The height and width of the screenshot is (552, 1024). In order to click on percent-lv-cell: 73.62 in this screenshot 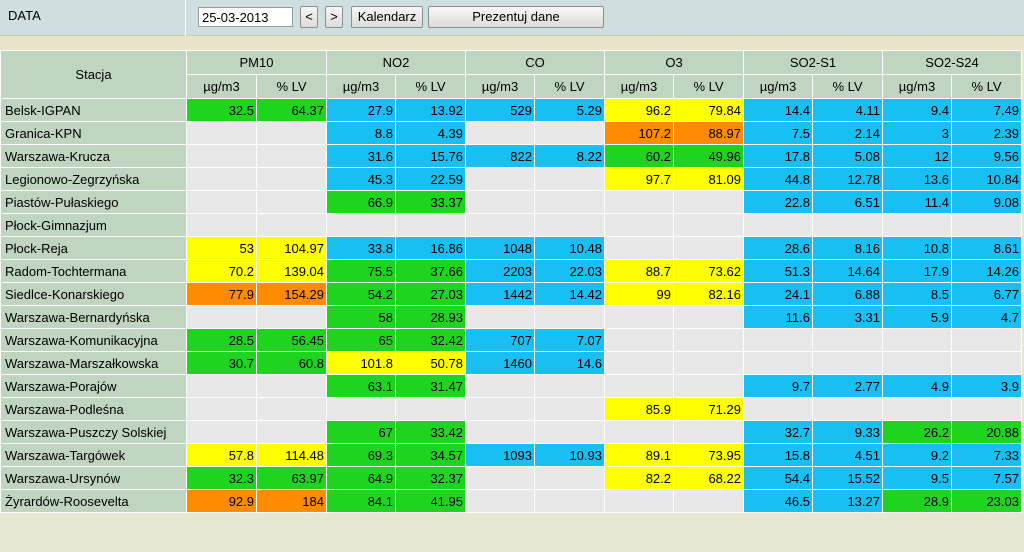, I will do `click(708, 271)`.